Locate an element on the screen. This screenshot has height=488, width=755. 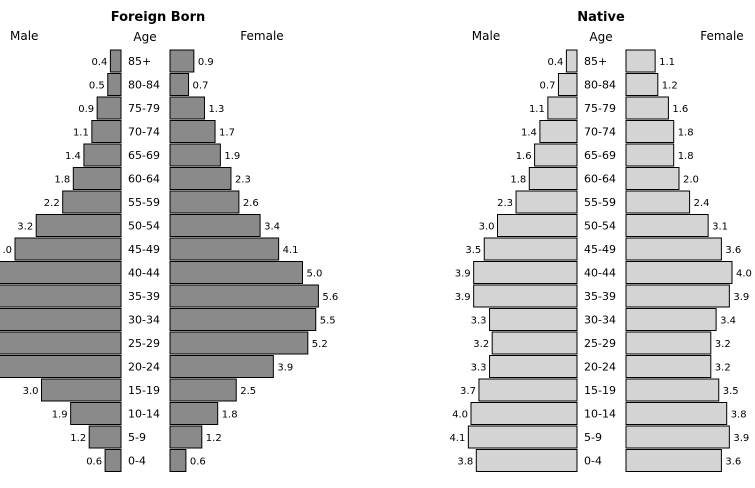
native-female-value: 1.6 is located at coordinates (680, 109).